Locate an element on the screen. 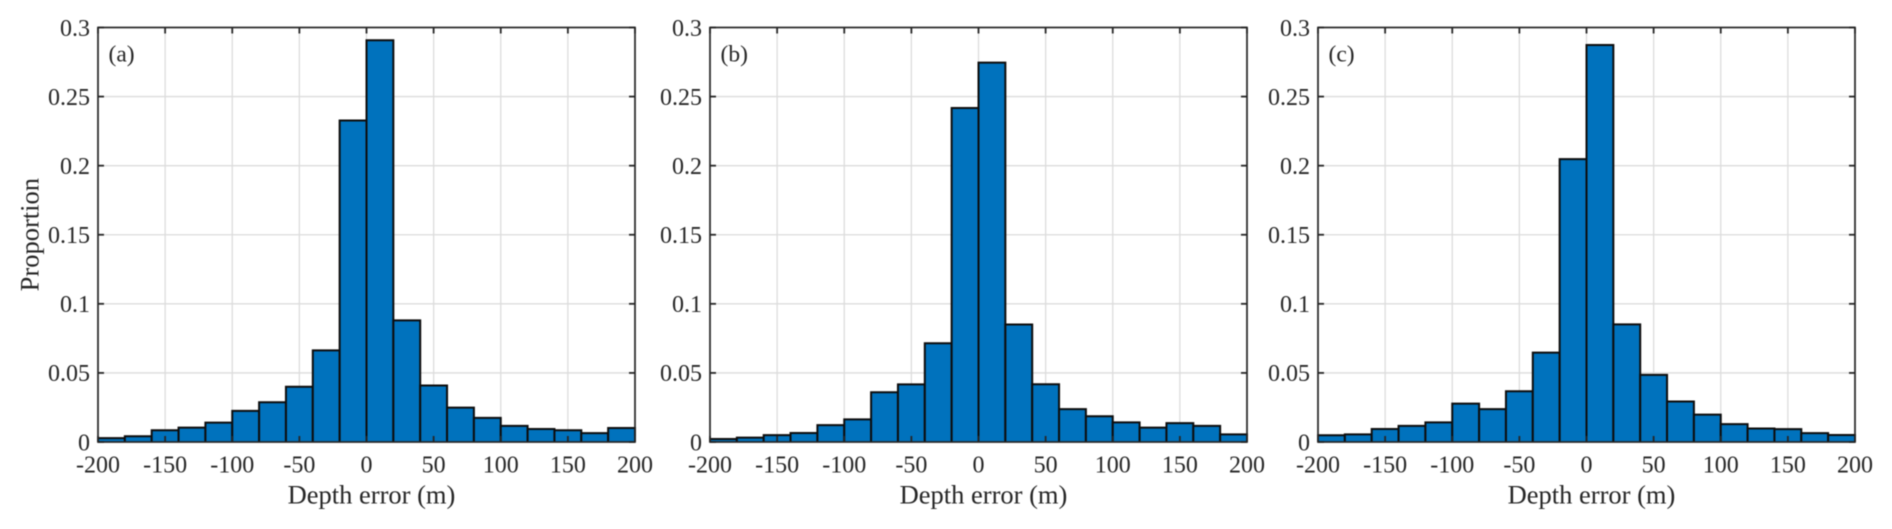 The width and height of the screenshot is (1892, 529). svg-text: (b) is located at coordinates (734, 55).